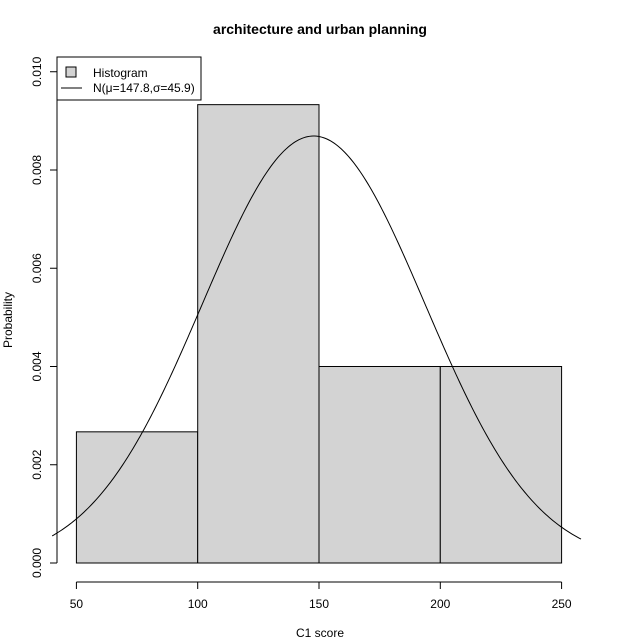  Describe the element at coordinates (77, 604) in the screenshot. I see `x-tick-label: 50` at that location.